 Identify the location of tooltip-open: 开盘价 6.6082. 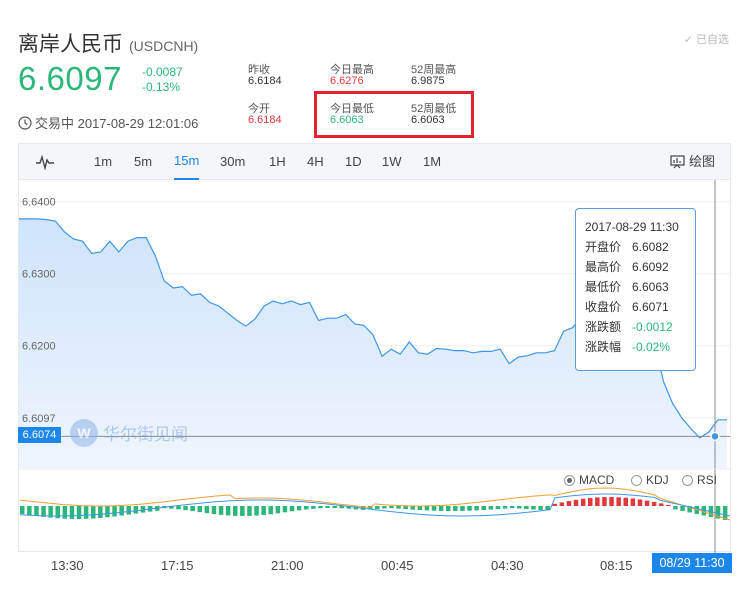
(640, 247).